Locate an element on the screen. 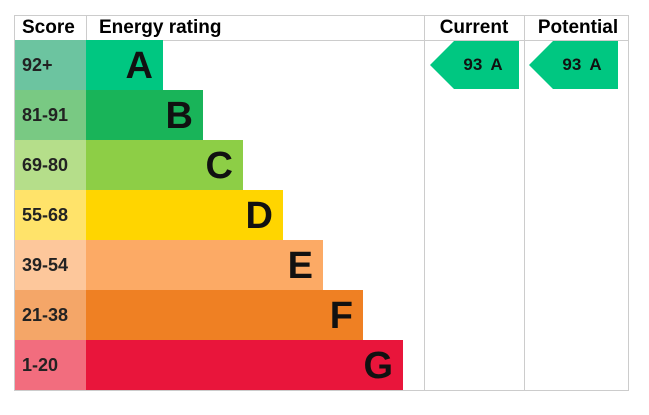  rating-letter: A is located at coordinates (139, 66).